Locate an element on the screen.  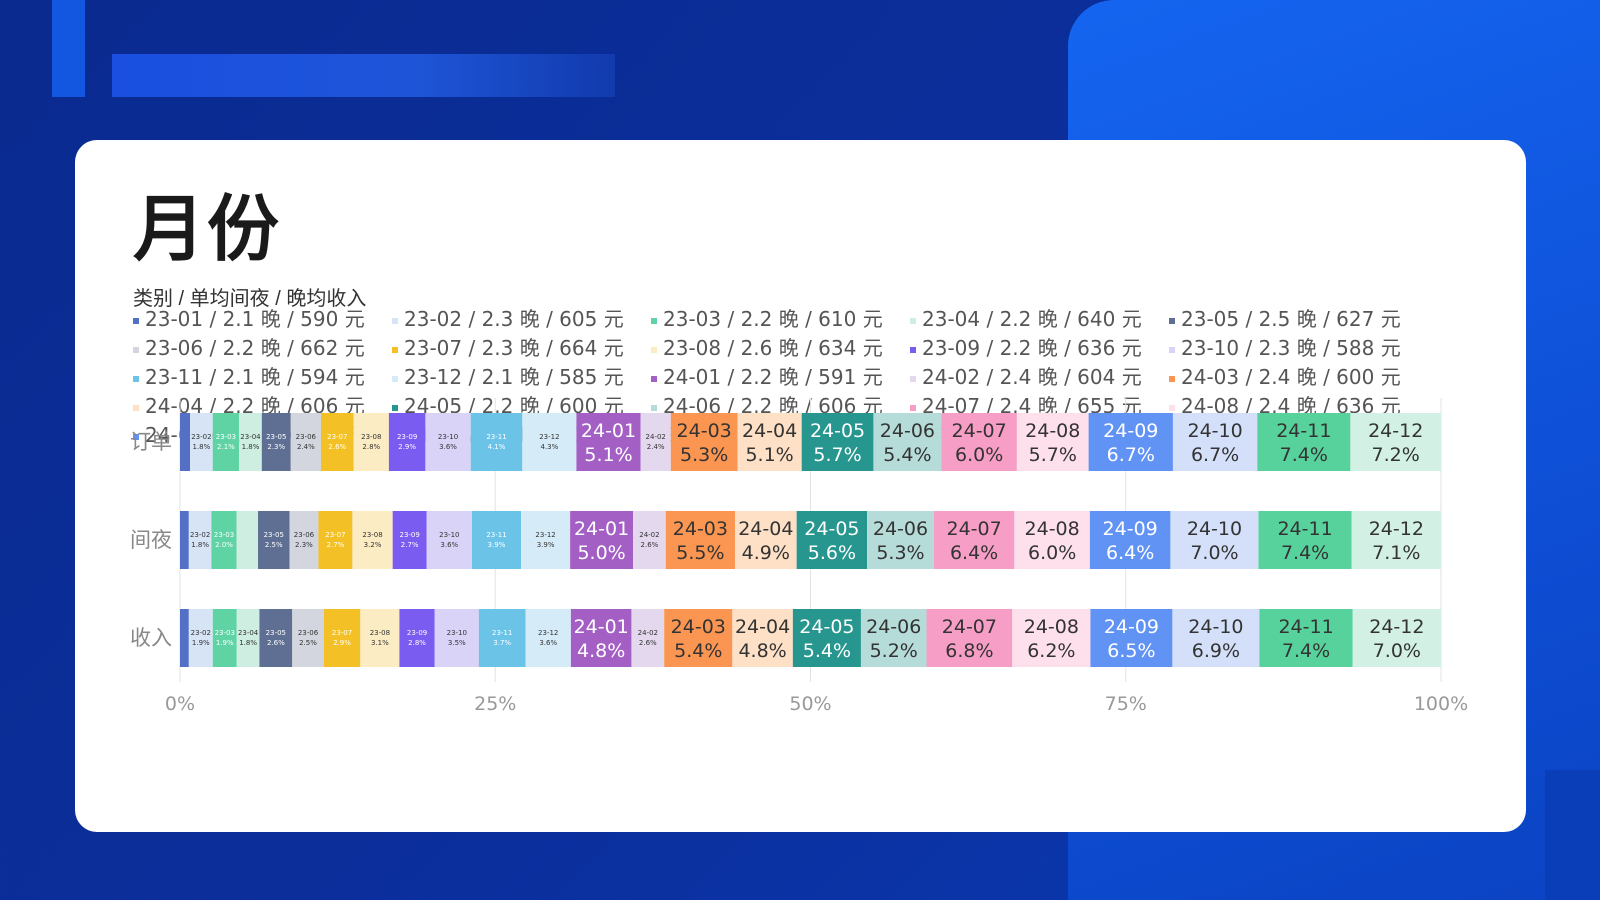
legend-item-24-01: 24-01 / 2.2 晚 / 591 元 is located at coordinates (767, 375).